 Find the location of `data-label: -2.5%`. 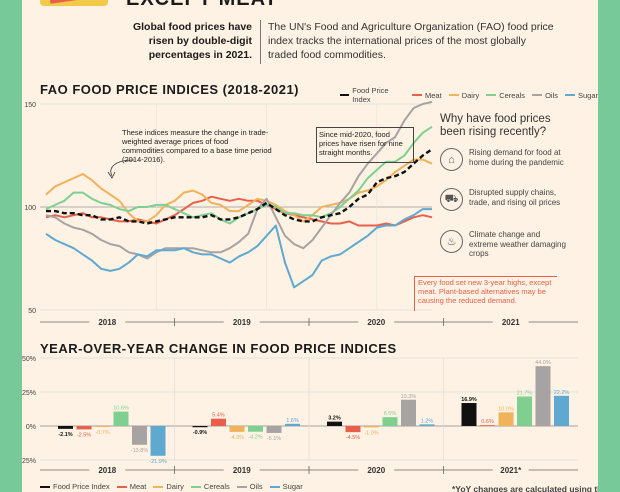

data-label: -2.5% is located at coordinates (84, 435).